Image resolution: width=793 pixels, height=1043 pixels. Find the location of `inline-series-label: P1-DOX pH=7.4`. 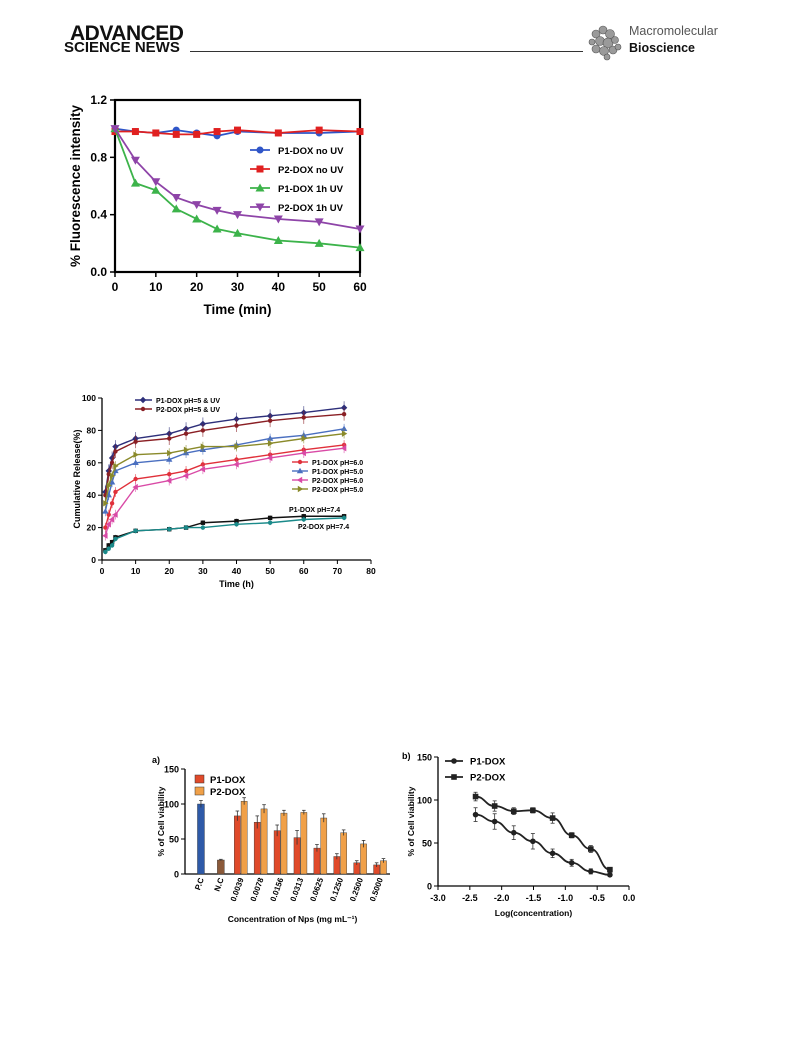

inline-series-label: P1-DOX pH=7.4 is located at coordinates (314, 510).